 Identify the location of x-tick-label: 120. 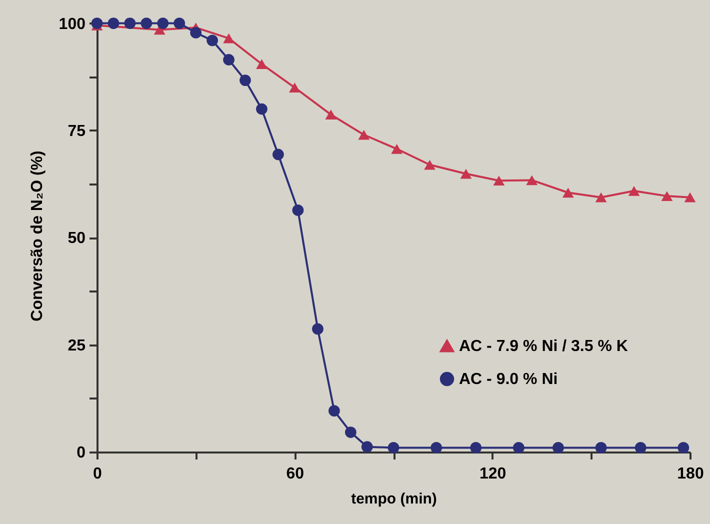
(492, 474).